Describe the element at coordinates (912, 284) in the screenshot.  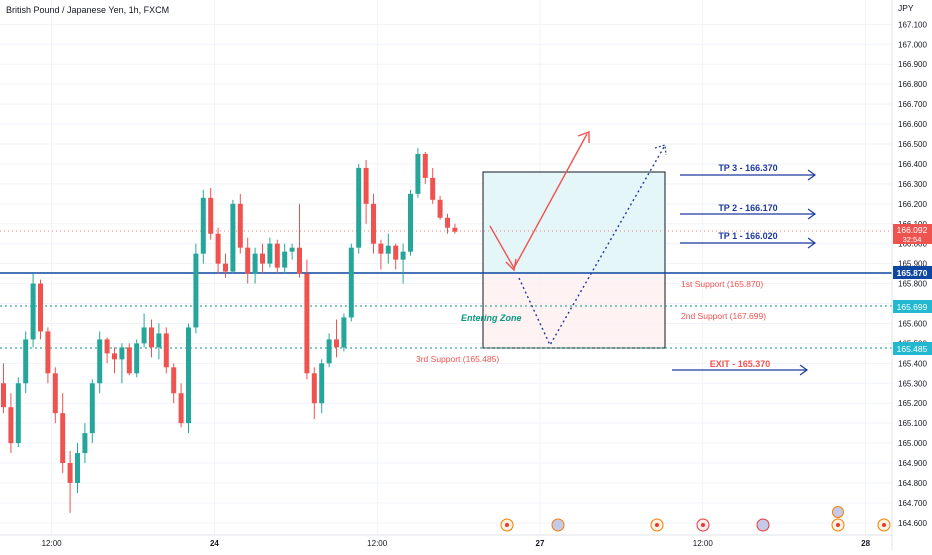
I see `y-tick-label: 165.800` at that location.